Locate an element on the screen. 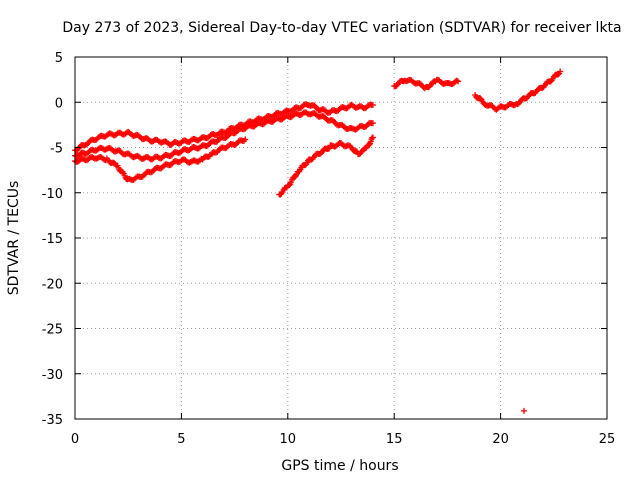  y-tick-label: 0 is located at coordinates (59, 103).